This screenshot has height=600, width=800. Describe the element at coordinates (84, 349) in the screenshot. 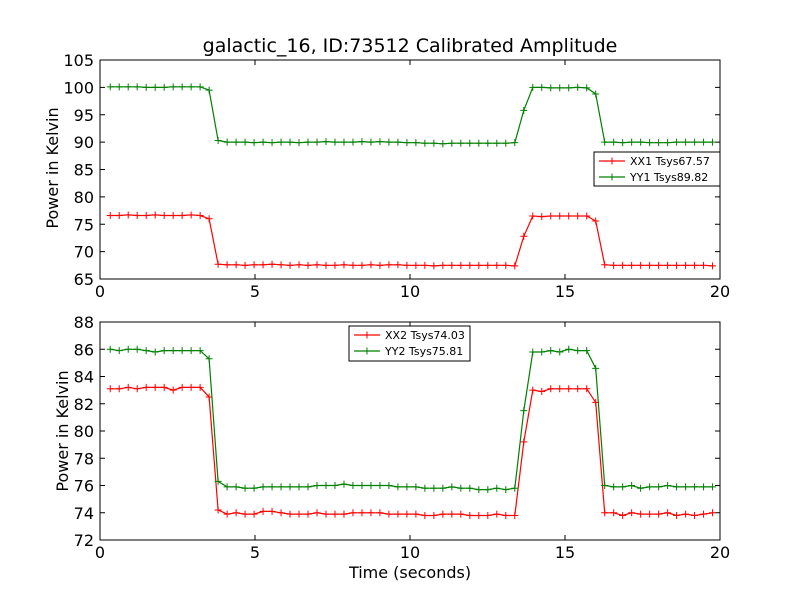

I see `y-tick-label: 86` at that location.